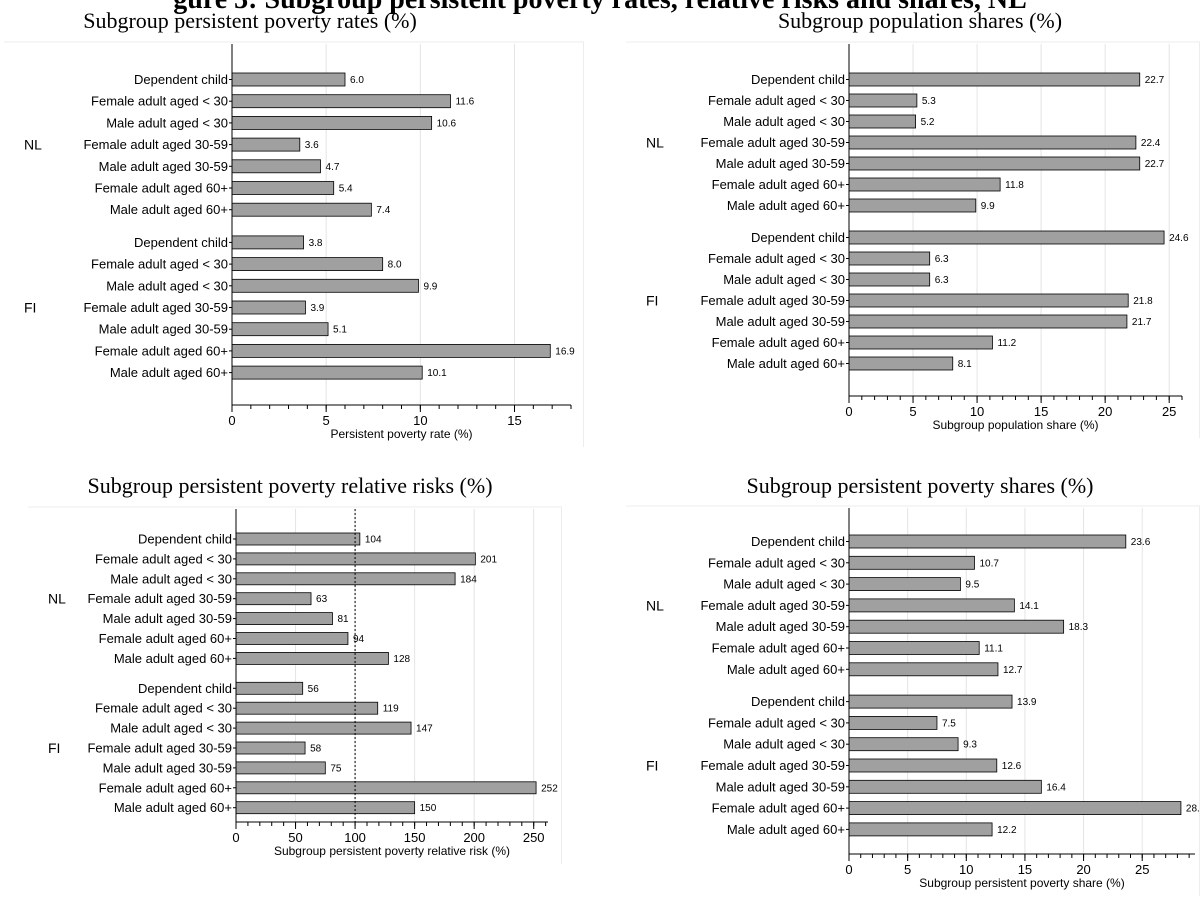 Image resolution: width=1200 pixels, height=906 pixels. What do you see at coordinates (1014, 185) in the screenshot?
I see `data-label: 11.8` at bounding box center [1014, 185].